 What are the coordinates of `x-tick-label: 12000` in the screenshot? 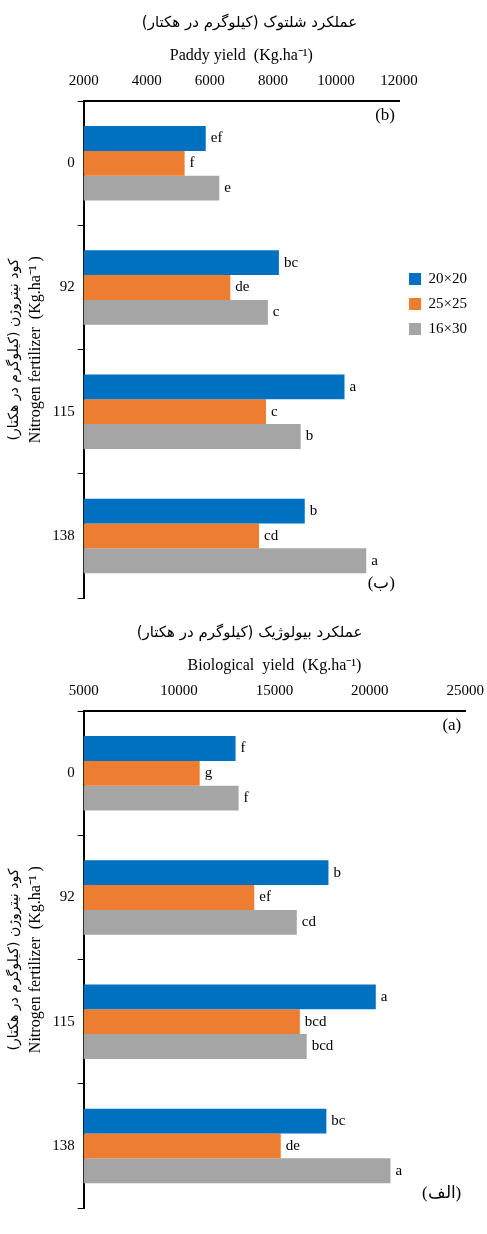 It's located at (399, 80).